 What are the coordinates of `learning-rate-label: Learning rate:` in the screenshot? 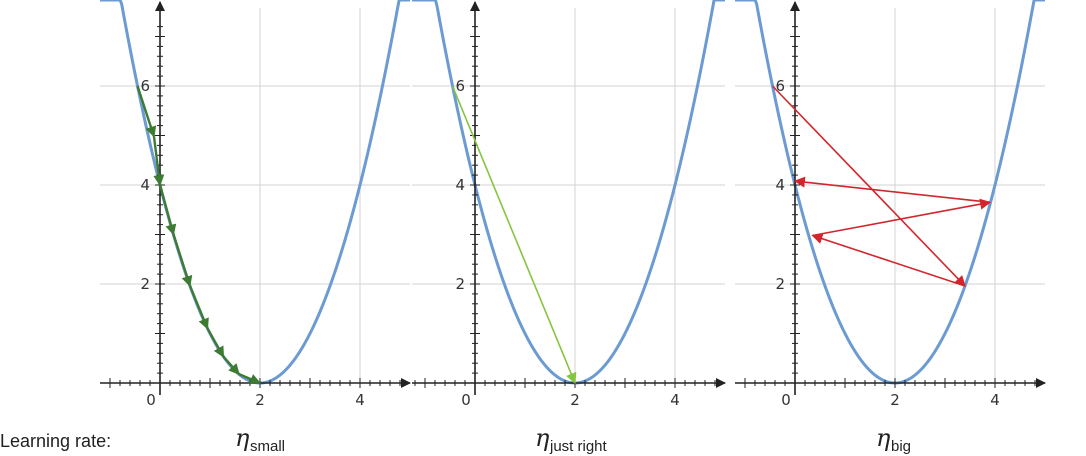 It's located at (55, 441).